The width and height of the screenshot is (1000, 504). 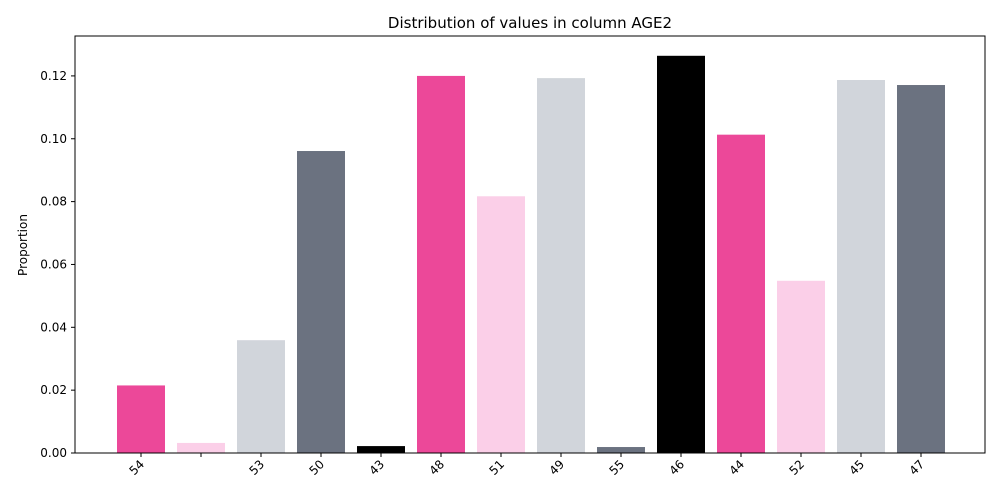 What do you see at coordinates (53, 390) in the screenshot?
I see `y-tick-label: 0.02` at bounding box center [53, 390].